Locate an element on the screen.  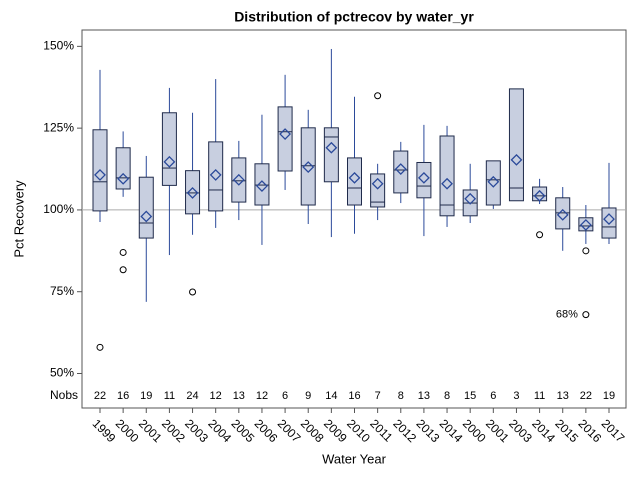
chart-title: Distribution of pctrecov by water_yr is located at coordinates (354, 17).